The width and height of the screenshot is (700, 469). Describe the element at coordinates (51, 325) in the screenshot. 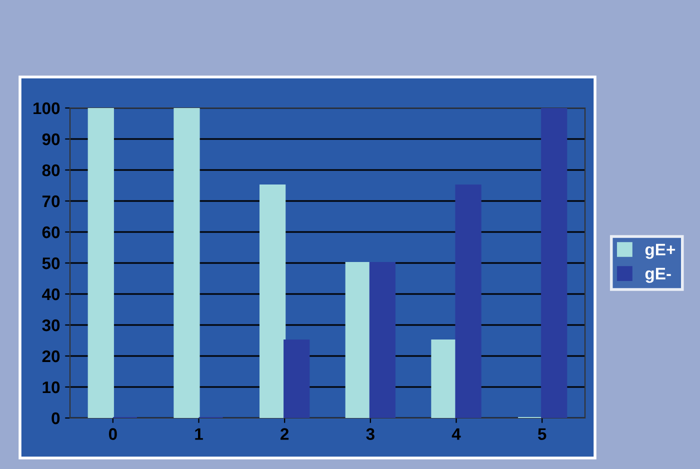

I see `y-tick-label: 30` at that location.